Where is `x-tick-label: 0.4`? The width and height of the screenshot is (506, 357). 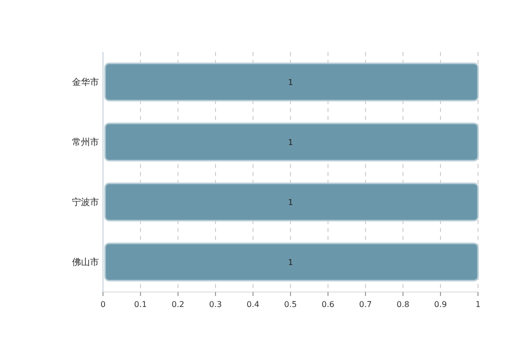 x-tick-label: 0.4 is located at coordinates (253, 304).